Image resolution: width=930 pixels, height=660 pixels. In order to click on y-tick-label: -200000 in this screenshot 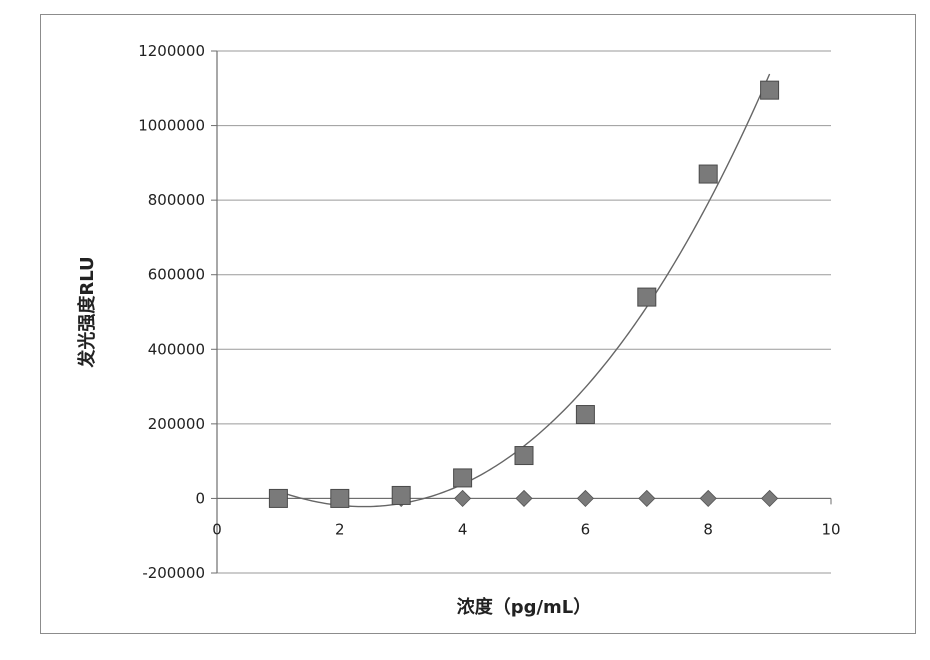, I will do `click(173, 573)`.